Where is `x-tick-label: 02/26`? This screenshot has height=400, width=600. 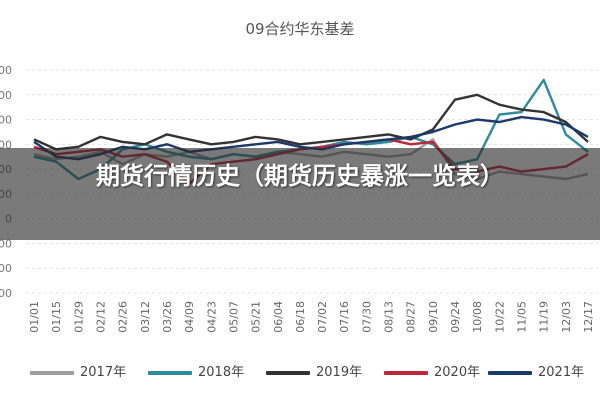 x-tick-label: 02/26 is located at coordinates (123, 317).